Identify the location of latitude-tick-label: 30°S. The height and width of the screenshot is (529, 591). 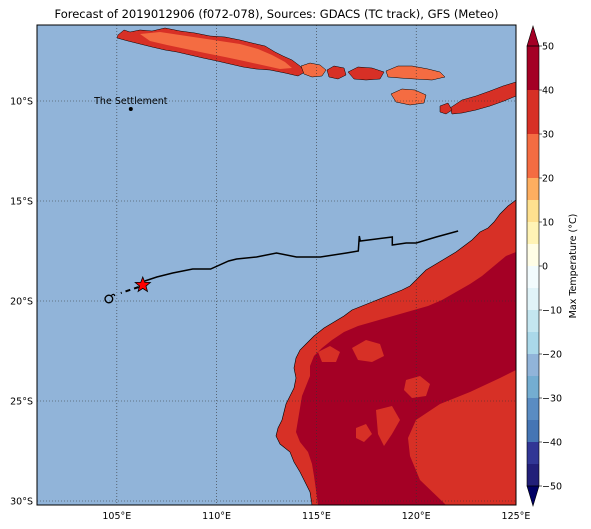
(21, 502).